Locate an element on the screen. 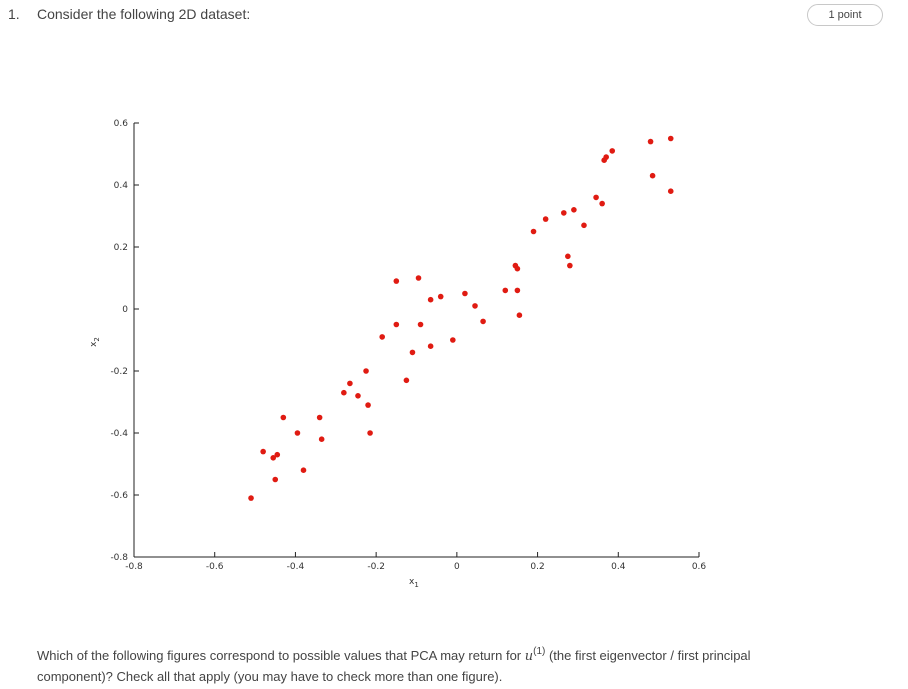  x-tick-label: 0.4 is located at coordinates (618, 567).